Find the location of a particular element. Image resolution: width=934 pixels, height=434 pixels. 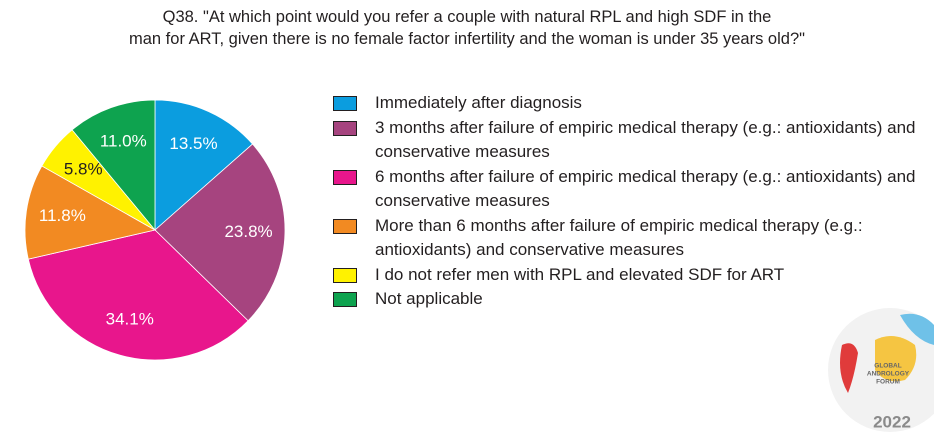

data-label: 5.8% is located at coordinates (83, 168).